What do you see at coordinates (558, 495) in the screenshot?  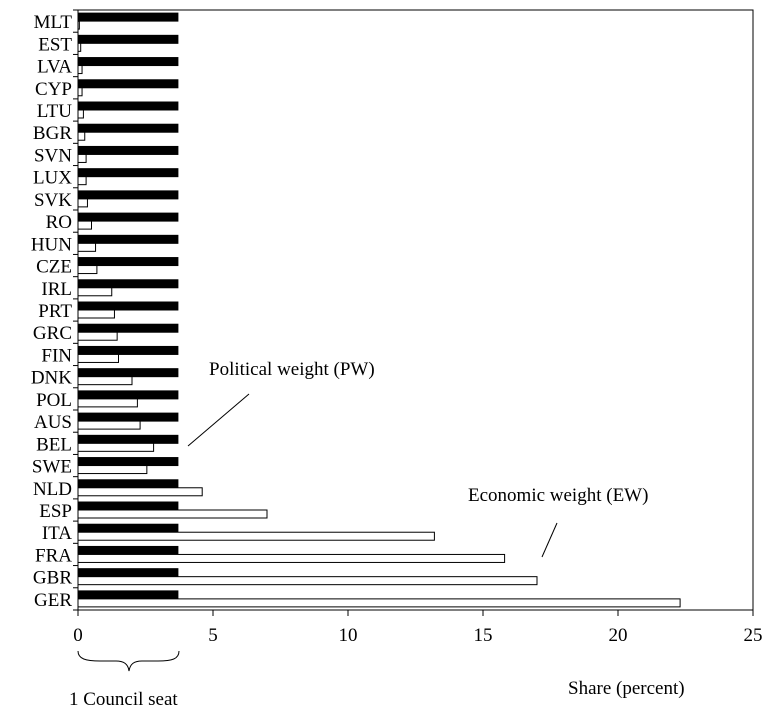 I see `economic-weight-annotation: Economic weight (EW)` at bounding box center [558, 495].